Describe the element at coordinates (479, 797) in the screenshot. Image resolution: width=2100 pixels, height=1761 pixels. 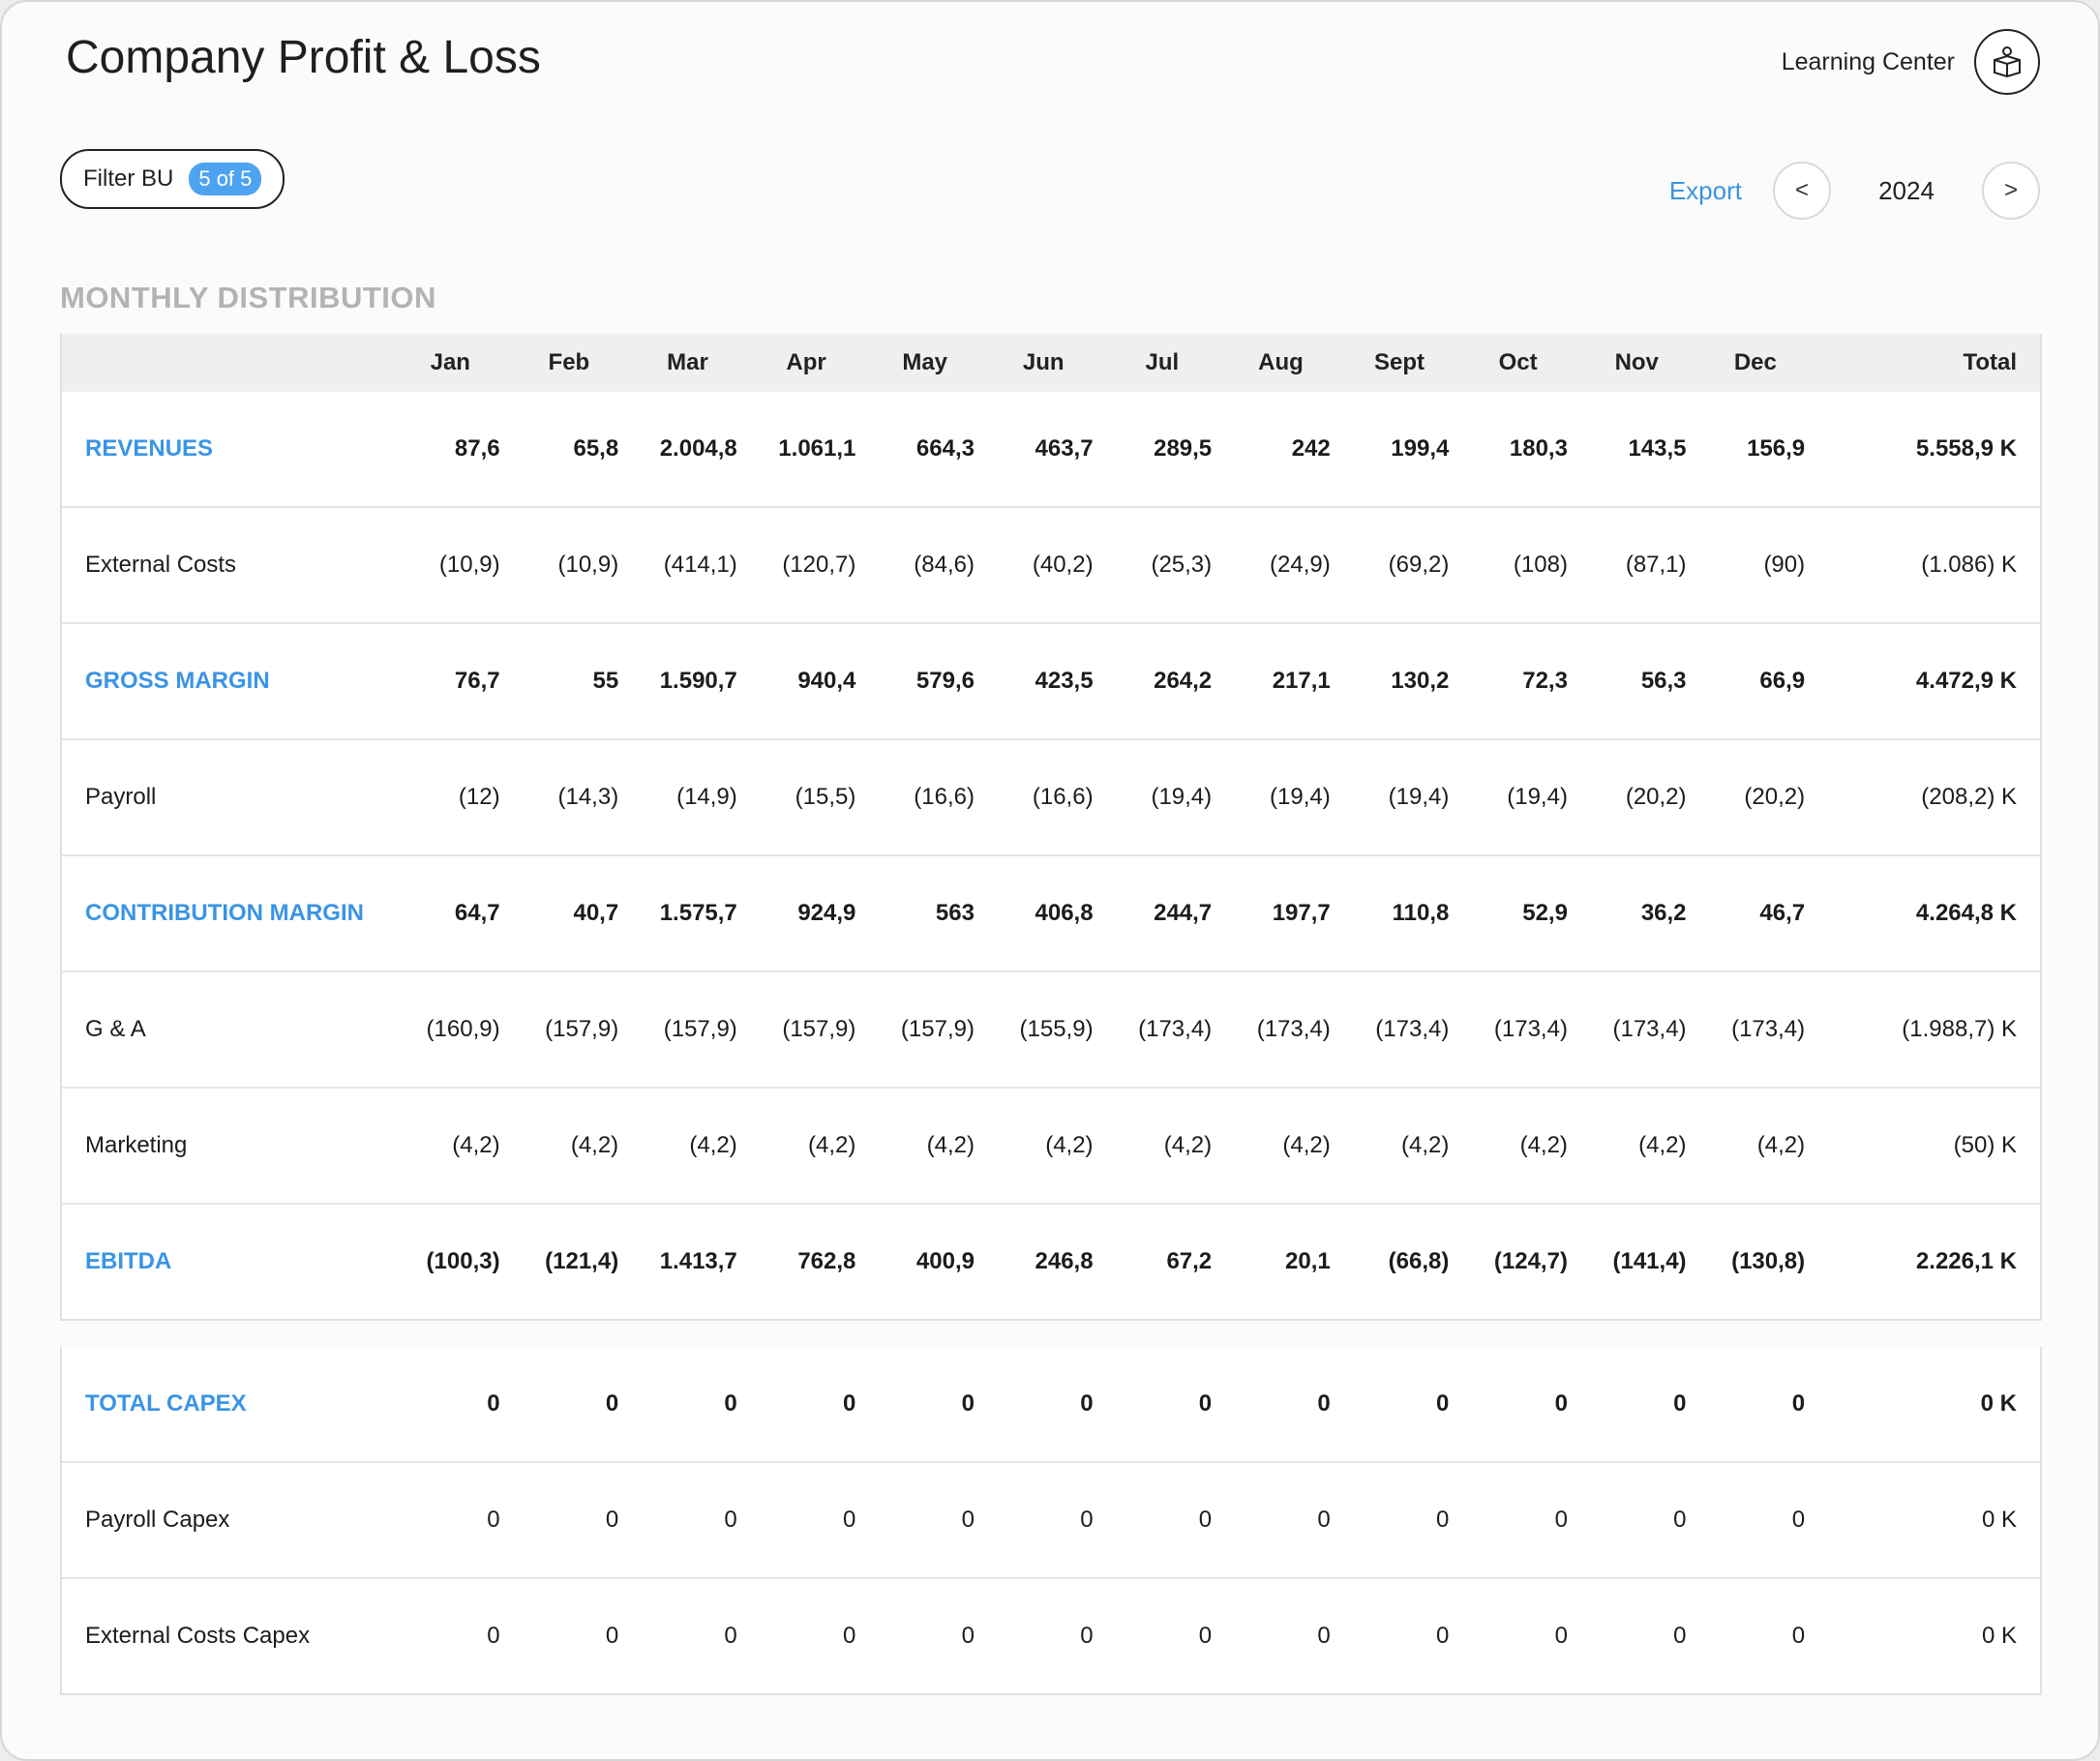
I see `table-cell: (12)` at that location.